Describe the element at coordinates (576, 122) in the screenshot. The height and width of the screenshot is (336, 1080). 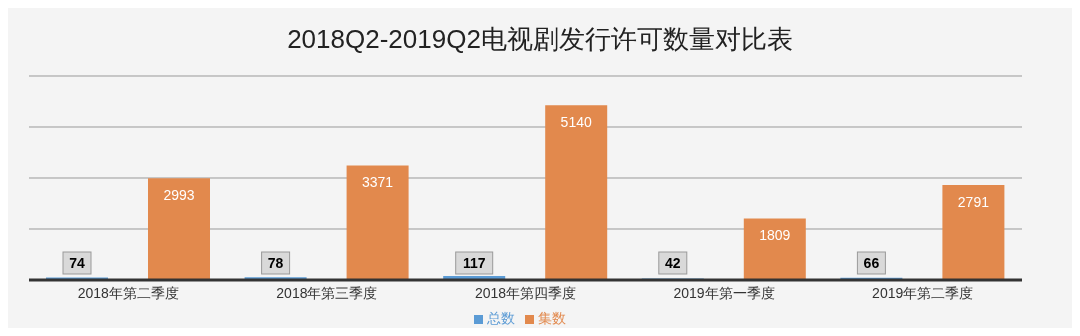
I see `data-label: 5140` at that location.